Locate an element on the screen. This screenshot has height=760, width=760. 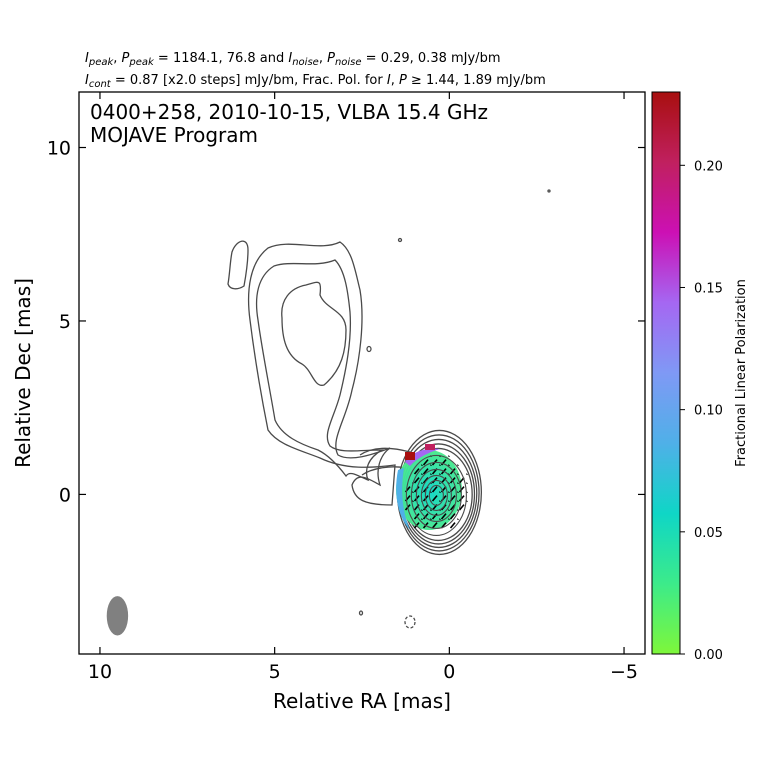
colorbar-tick-label: 0.15 is located at coordinates (708, 288).